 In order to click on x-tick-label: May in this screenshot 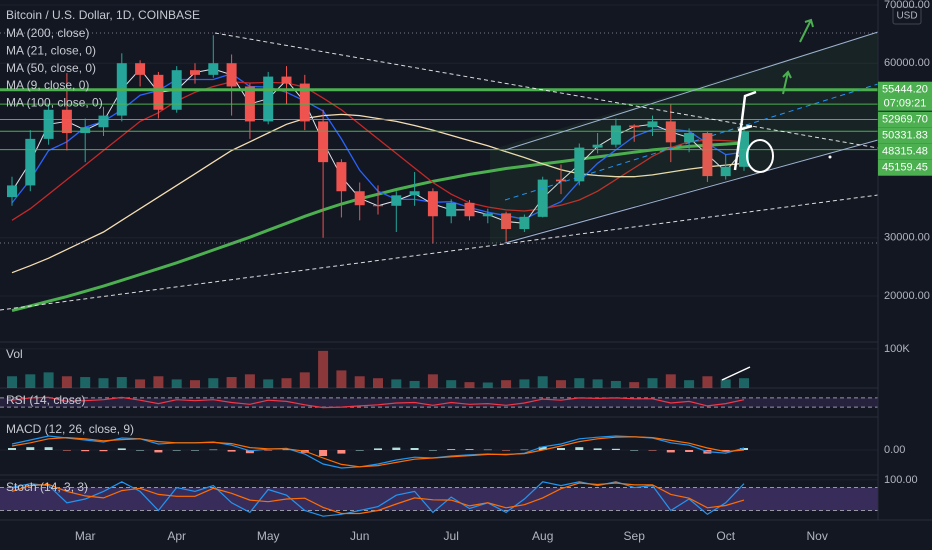, I will do `click(268, 536)`.